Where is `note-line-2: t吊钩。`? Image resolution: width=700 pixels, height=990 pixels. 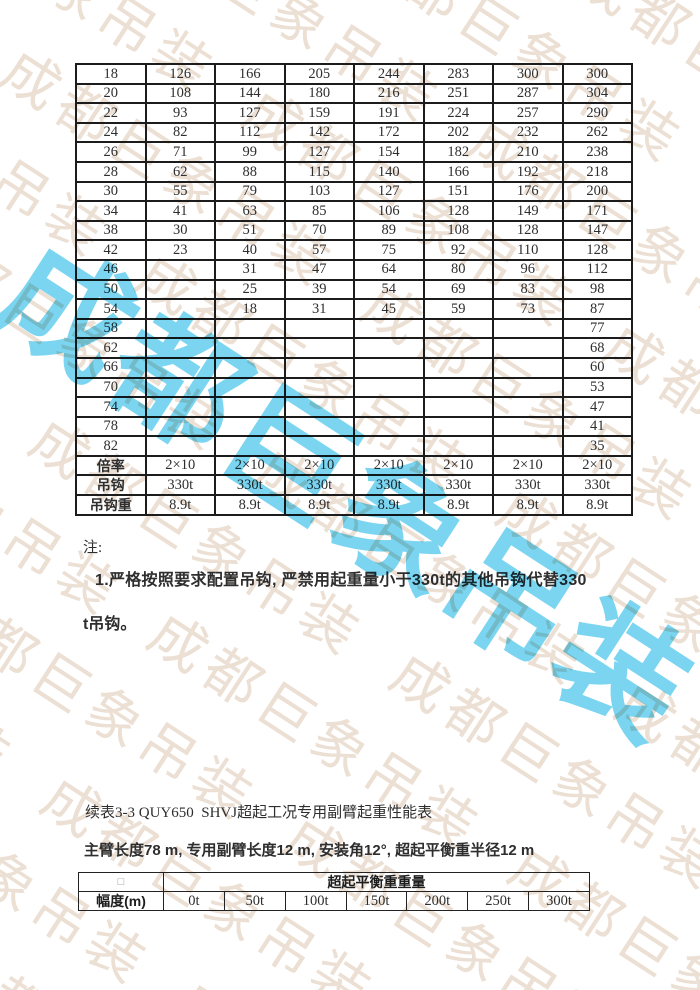 note-line-2: t吊钩。 is located at coordinates (110, 624).